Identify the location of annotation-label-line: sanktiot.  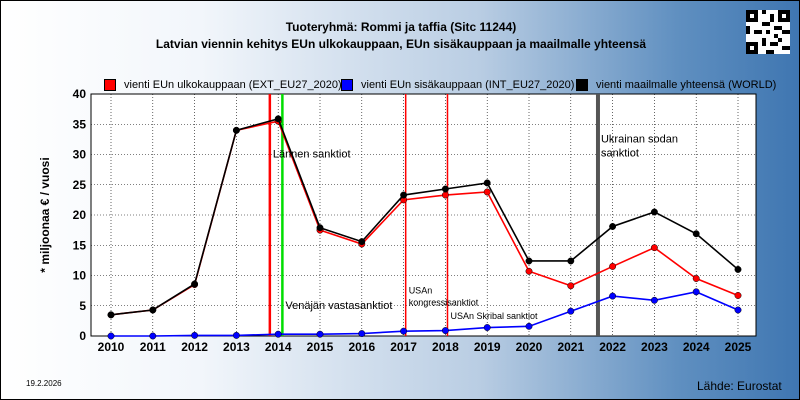
(620, 153).